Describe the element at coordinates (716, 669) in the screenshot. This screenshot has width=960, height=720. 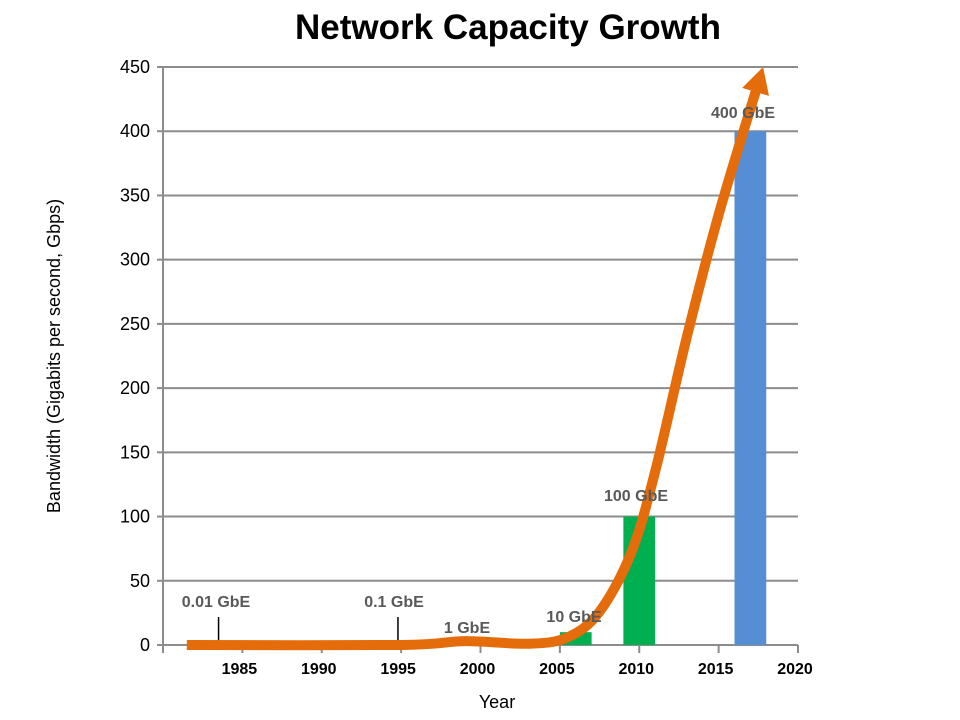
I see `x-tick-label: 2015` at that location.